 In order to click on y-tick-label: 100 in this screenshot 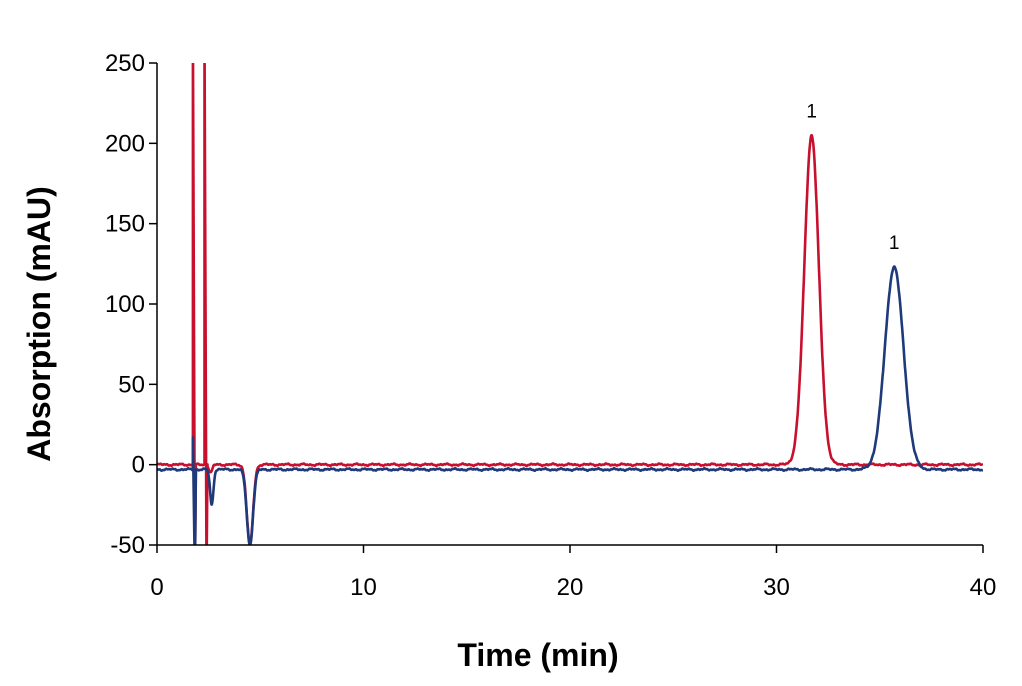, I will do `click(125, 304)`.